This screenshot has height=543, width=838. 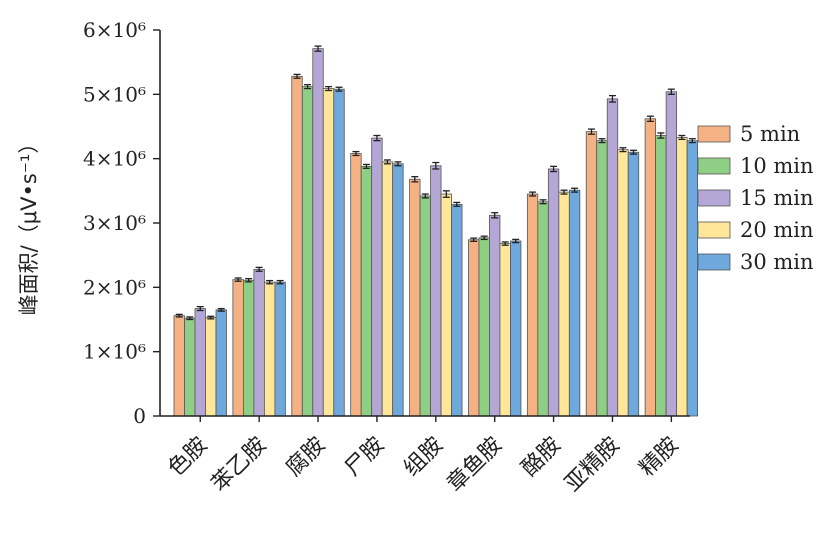 I want to click on y-tick-label: 2×10⁶, so click(x=114, y=287).